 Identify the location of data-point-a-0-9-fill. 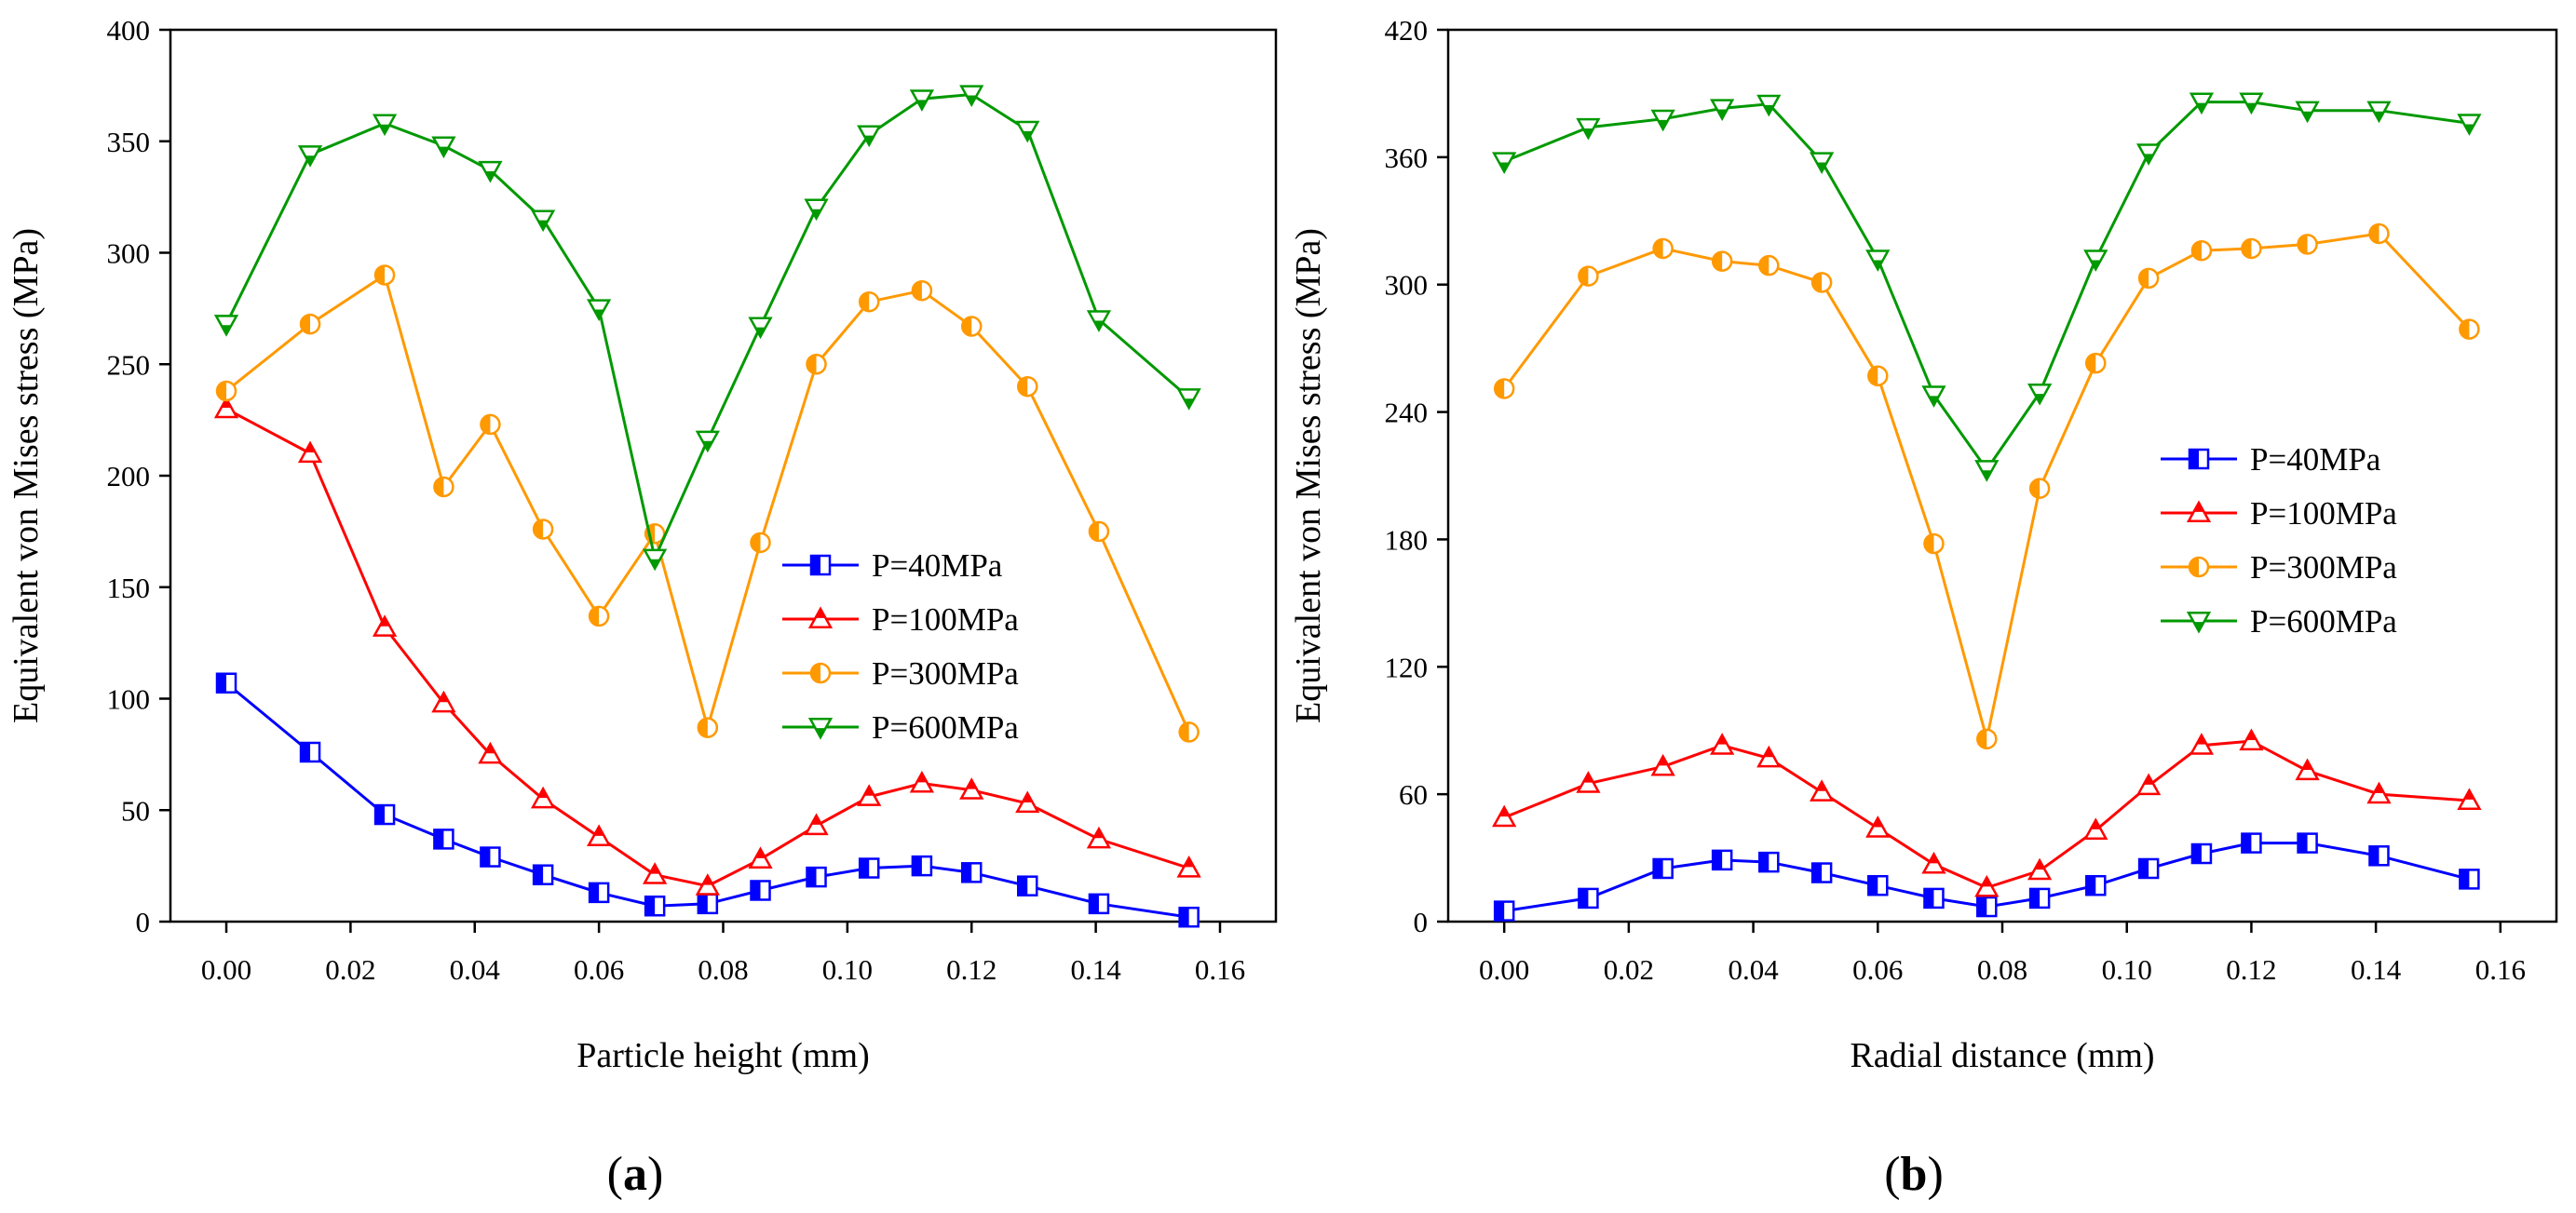
(756, 890).